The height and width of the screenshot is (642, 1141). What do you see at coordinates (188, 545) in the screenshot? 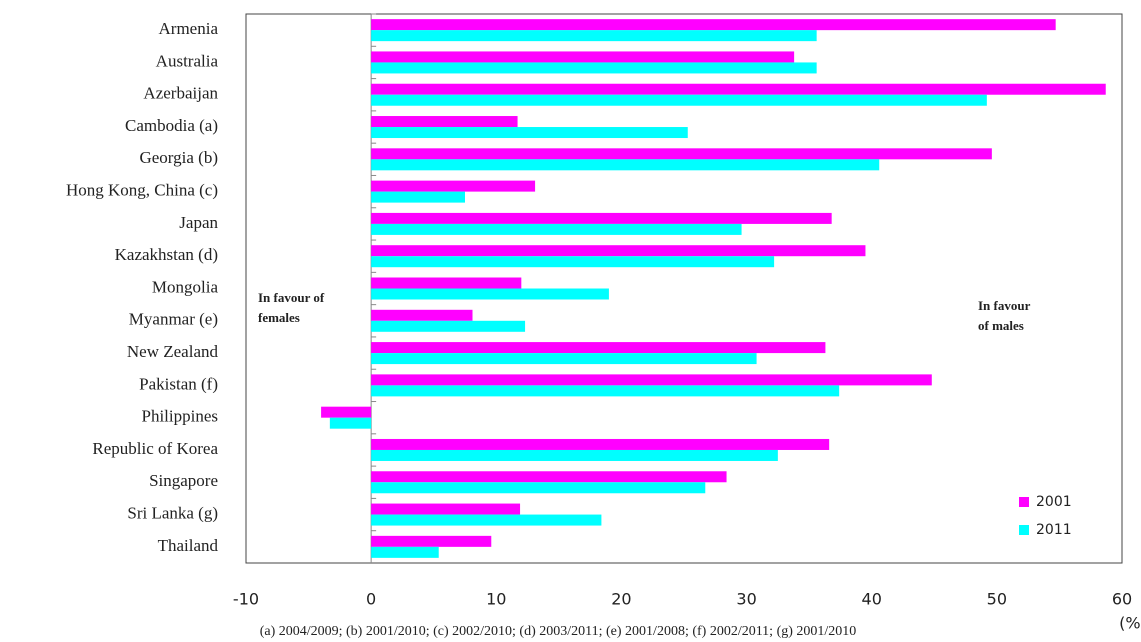
I see `y-tick-label: Thailand` at bounding box center [188, 545].